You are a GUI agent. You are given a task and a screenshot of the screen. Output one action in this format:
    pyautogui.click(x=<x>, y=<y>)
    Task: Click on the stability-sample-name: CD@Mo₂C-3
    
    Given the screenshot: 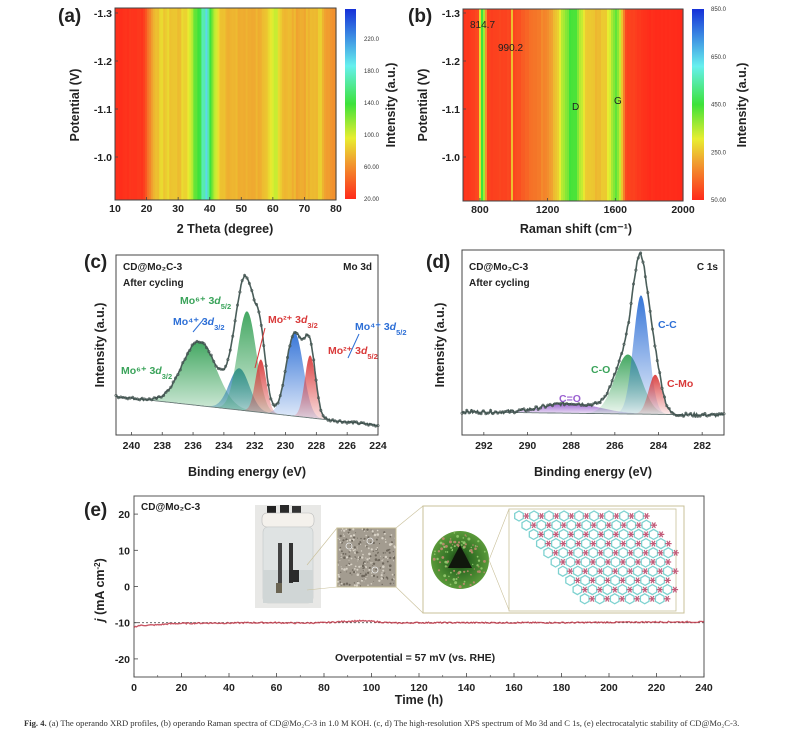 What is the action you would take?
    pyautogui.click(x=171, y=507)
    